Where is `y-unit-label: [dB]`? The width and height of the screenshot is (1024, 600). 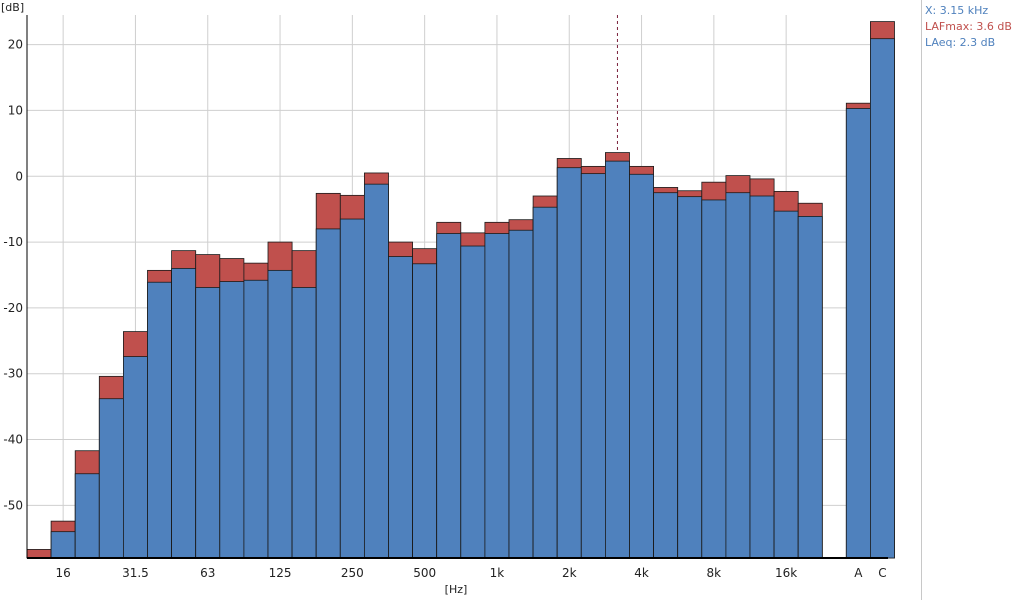
y-unit-label: [dB] is located at coordinates (12, 7).